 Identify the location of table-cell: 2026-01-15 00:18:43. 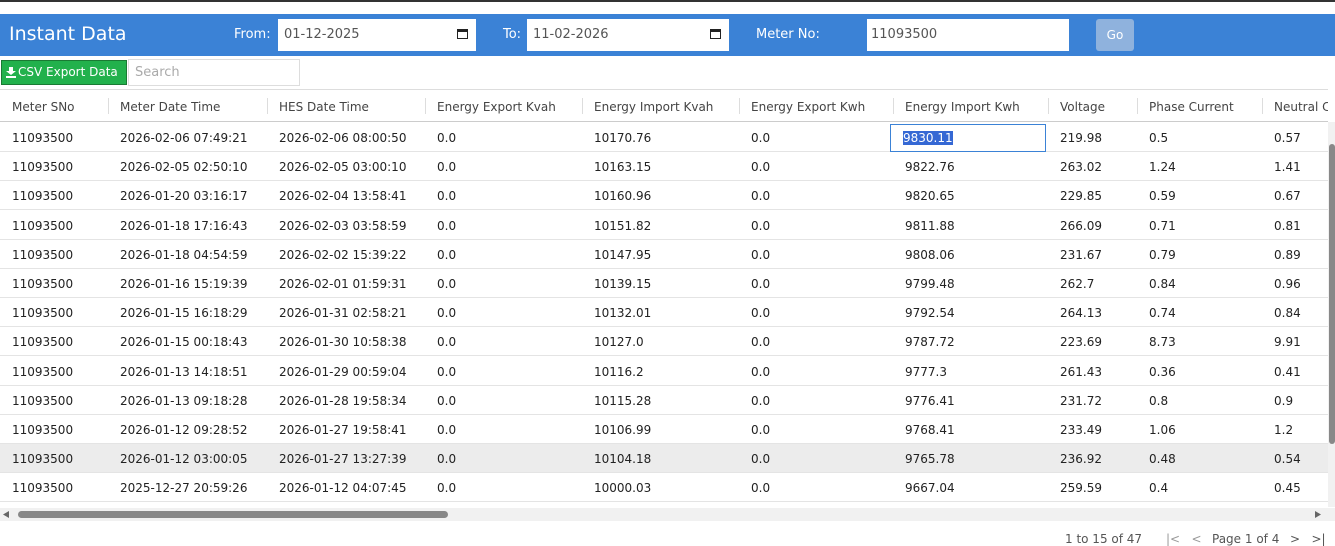
(184, 342).